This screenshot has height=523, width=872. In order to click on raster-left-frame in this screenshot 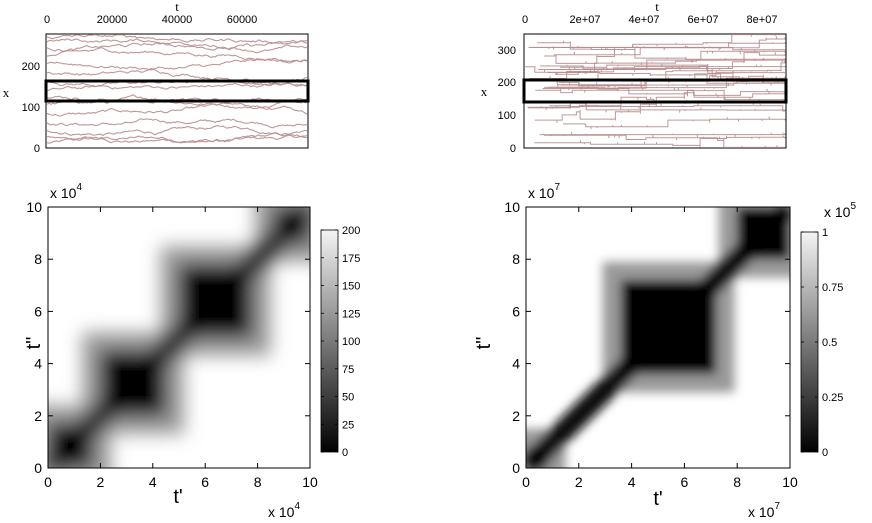, I will do `click(177, 91)`.